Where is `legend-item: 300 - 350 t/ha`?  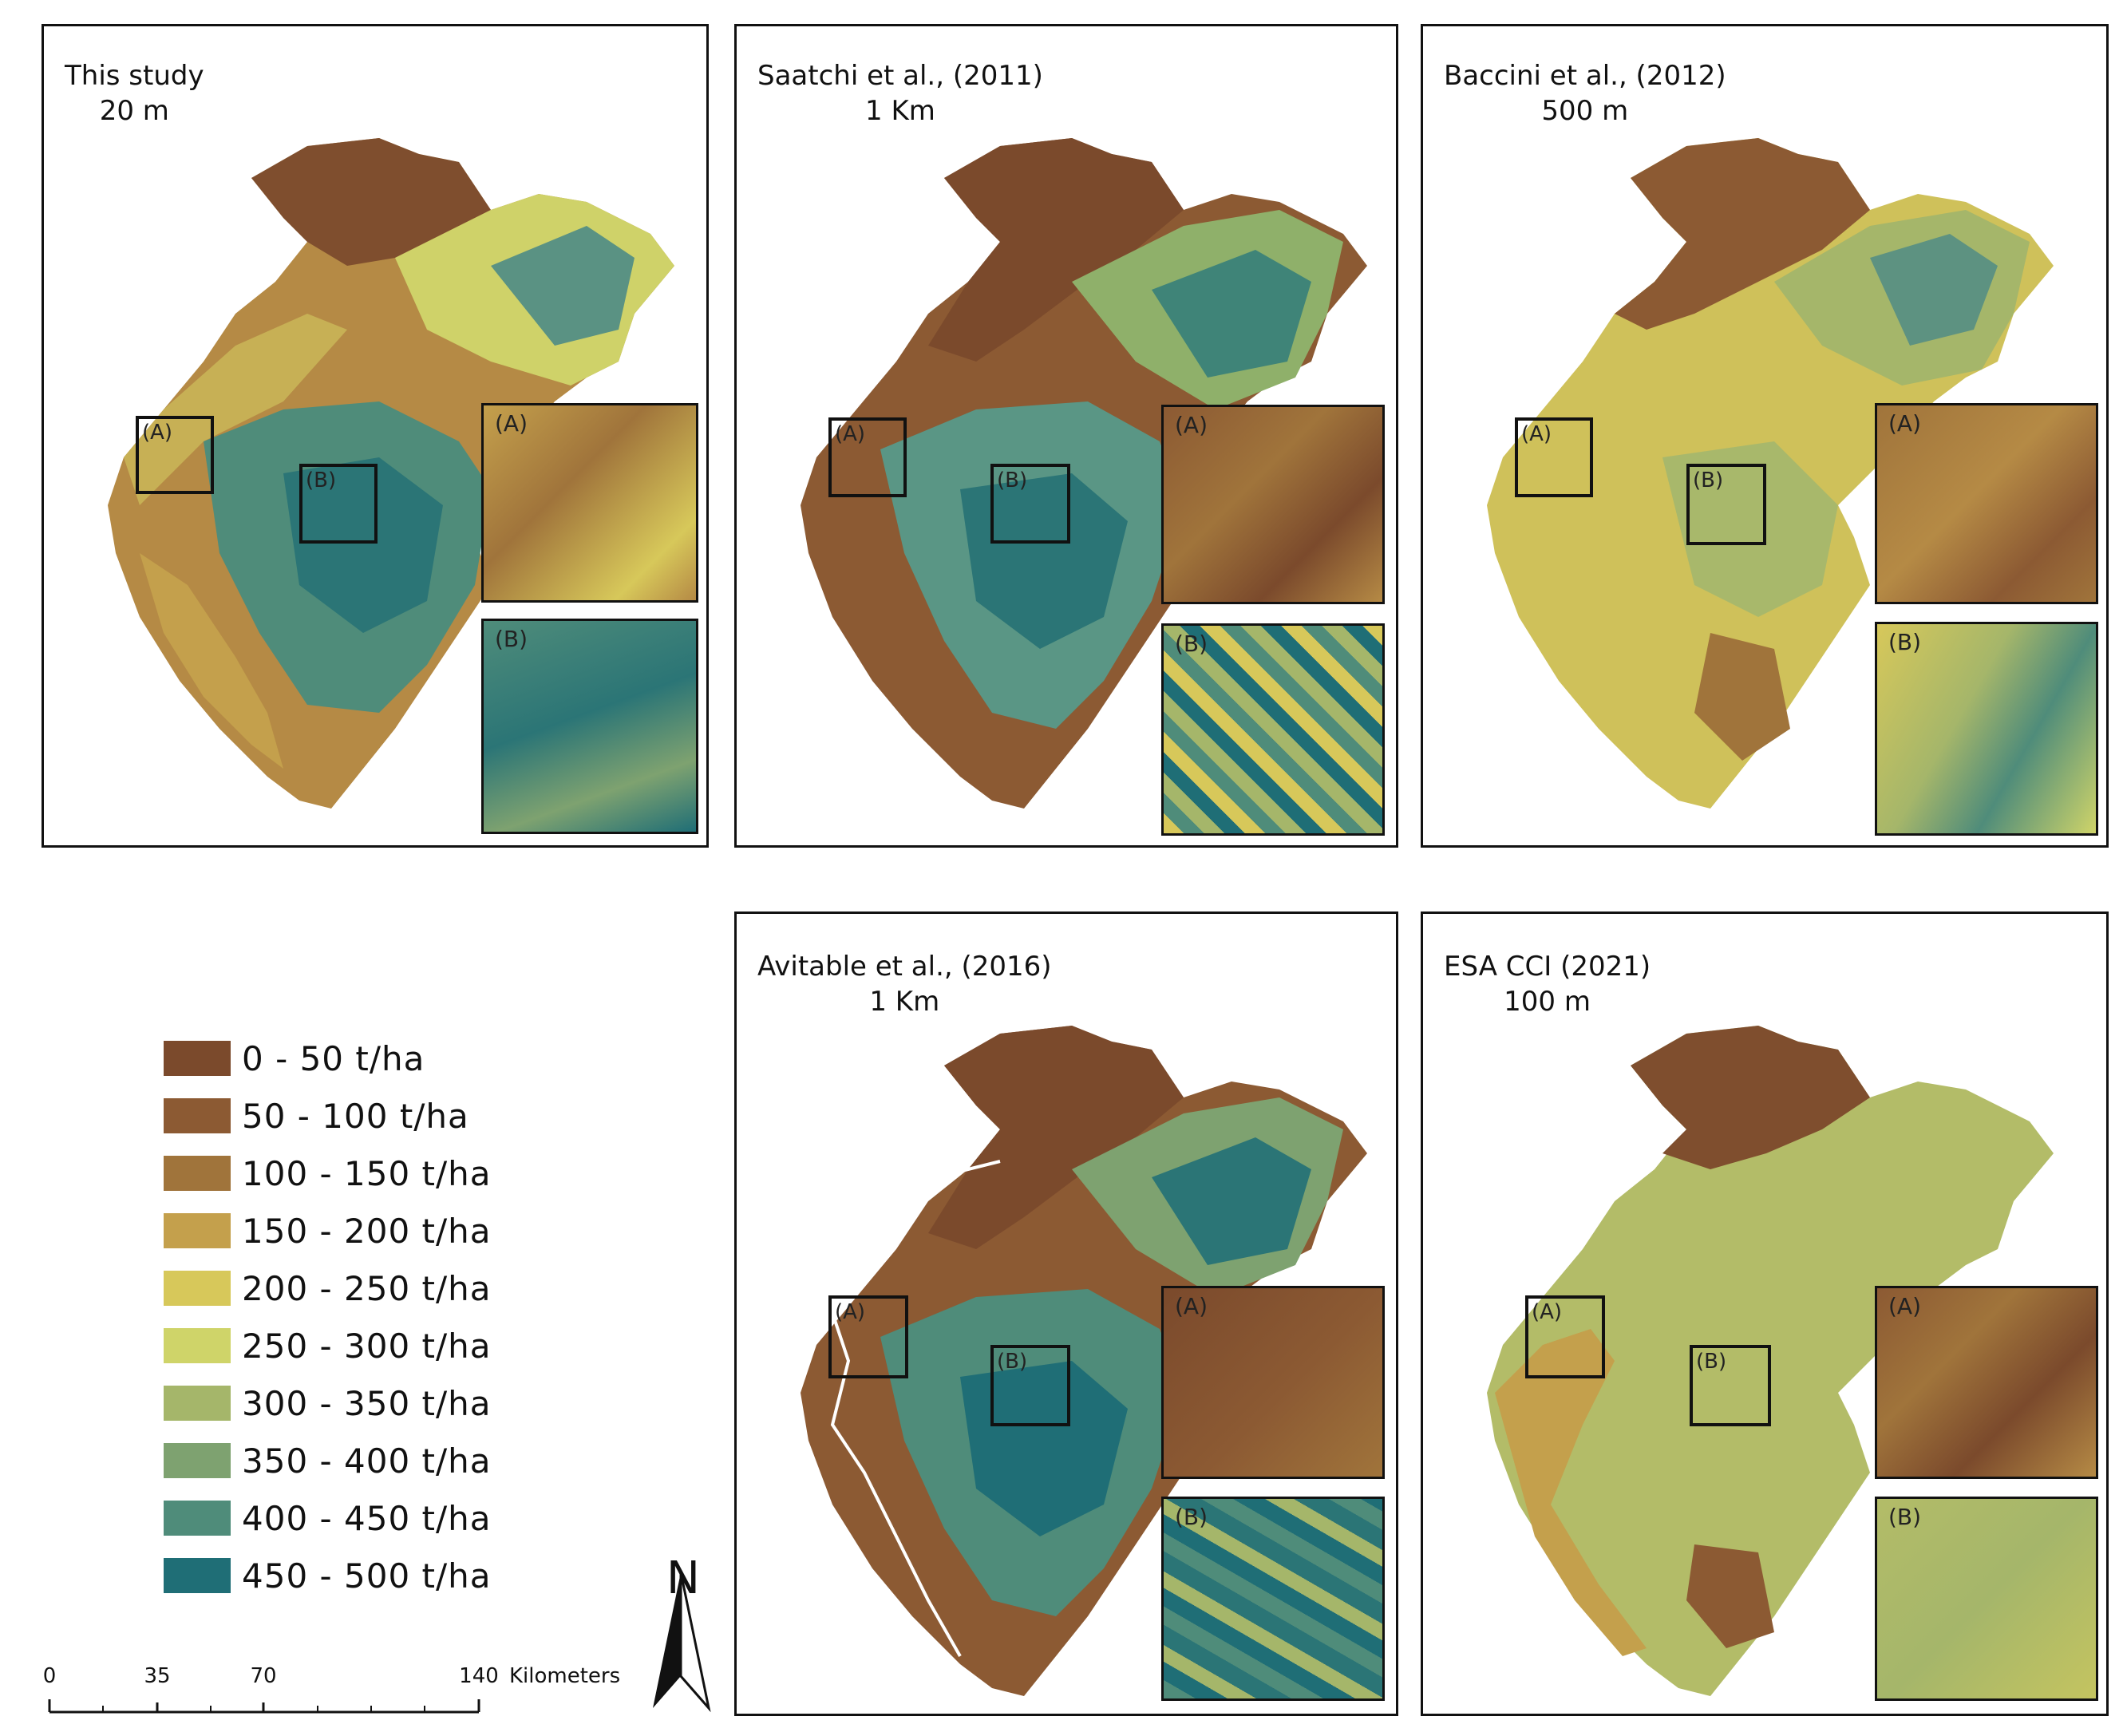
legend-item: 300 - 350 t/ha is located at coordinates (328, 1403).